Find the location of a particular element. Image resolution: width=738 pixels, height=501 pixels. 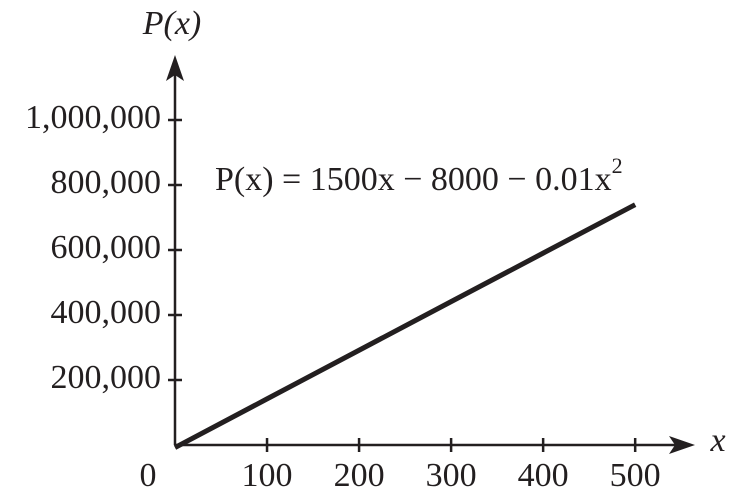

x-tick-label: 200 is located at coordinates (359, 475).